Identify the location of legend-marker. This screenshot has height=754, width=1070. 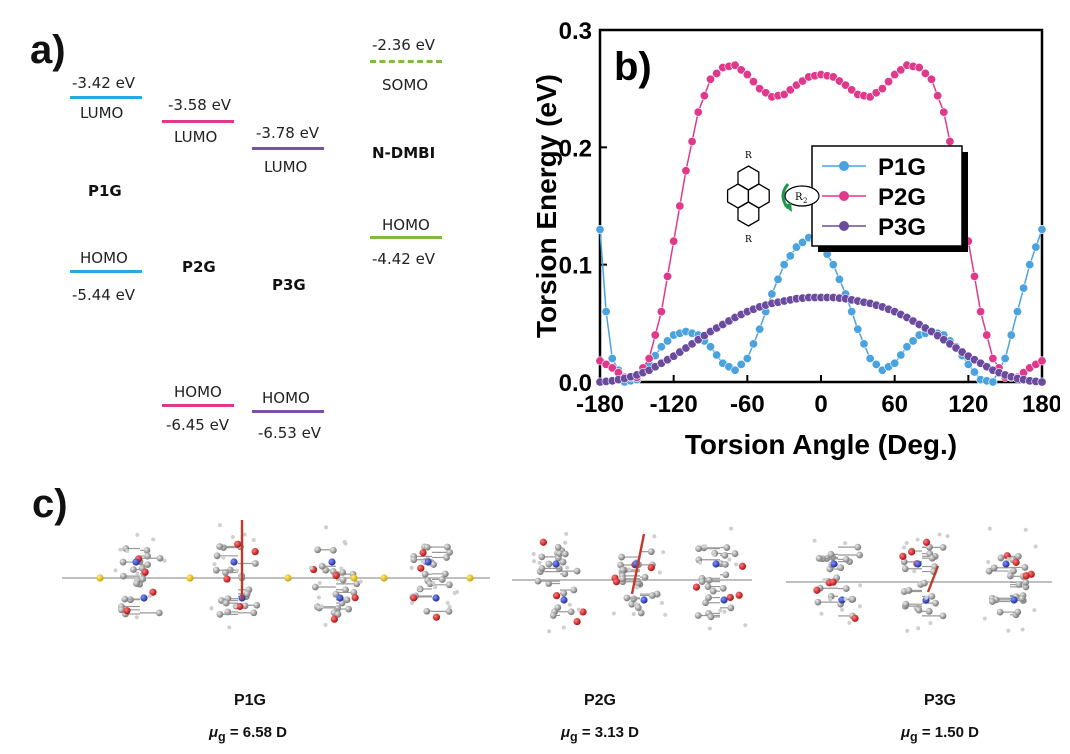
(844, 196).